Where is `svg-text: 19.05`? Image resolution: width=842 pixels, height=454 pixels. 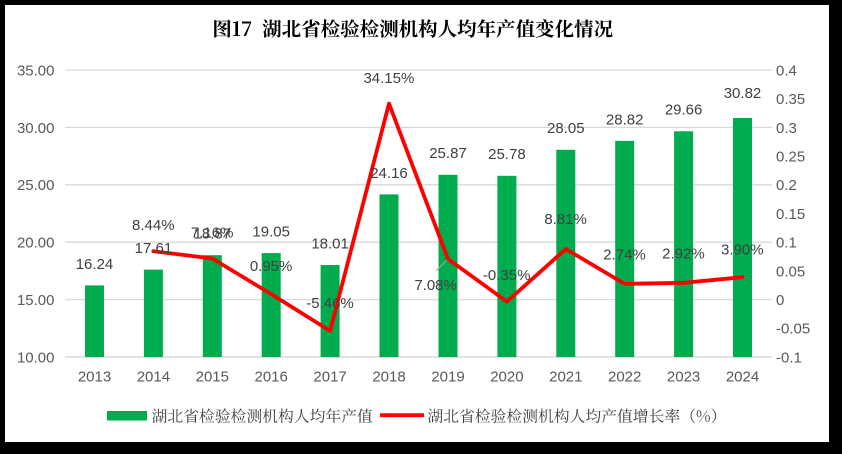
svg-text: 19.05 is located at coordinates (271, 232).